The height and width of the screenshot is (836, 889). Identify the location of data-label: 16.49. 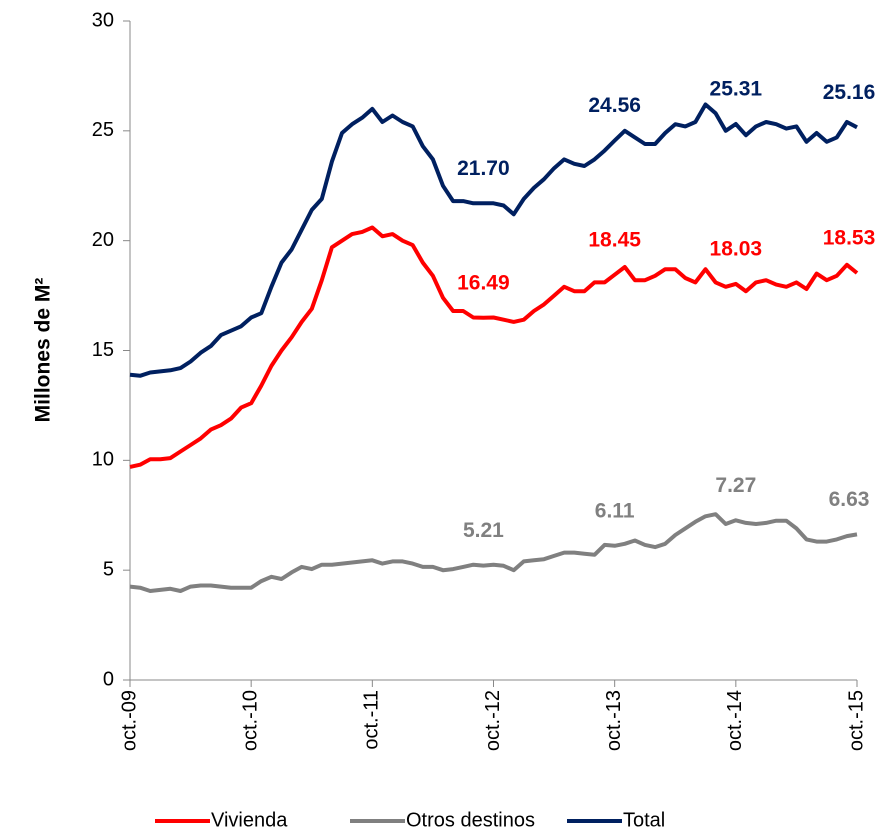
(483, 282).